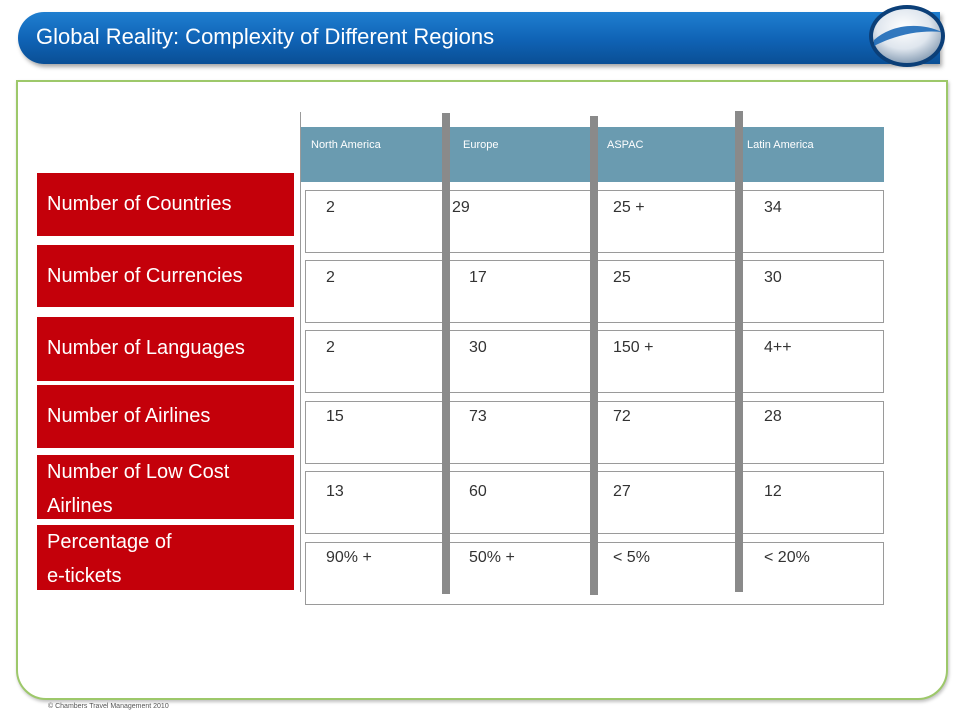 Image resolution: width=960 pixels, height=720 pixels. What do you see at coordinates (165, 487) in the screenshot?
I see `row-label-low-cost-airlines: Number of Low Cost Airlines` at bounding box center [165, 487].